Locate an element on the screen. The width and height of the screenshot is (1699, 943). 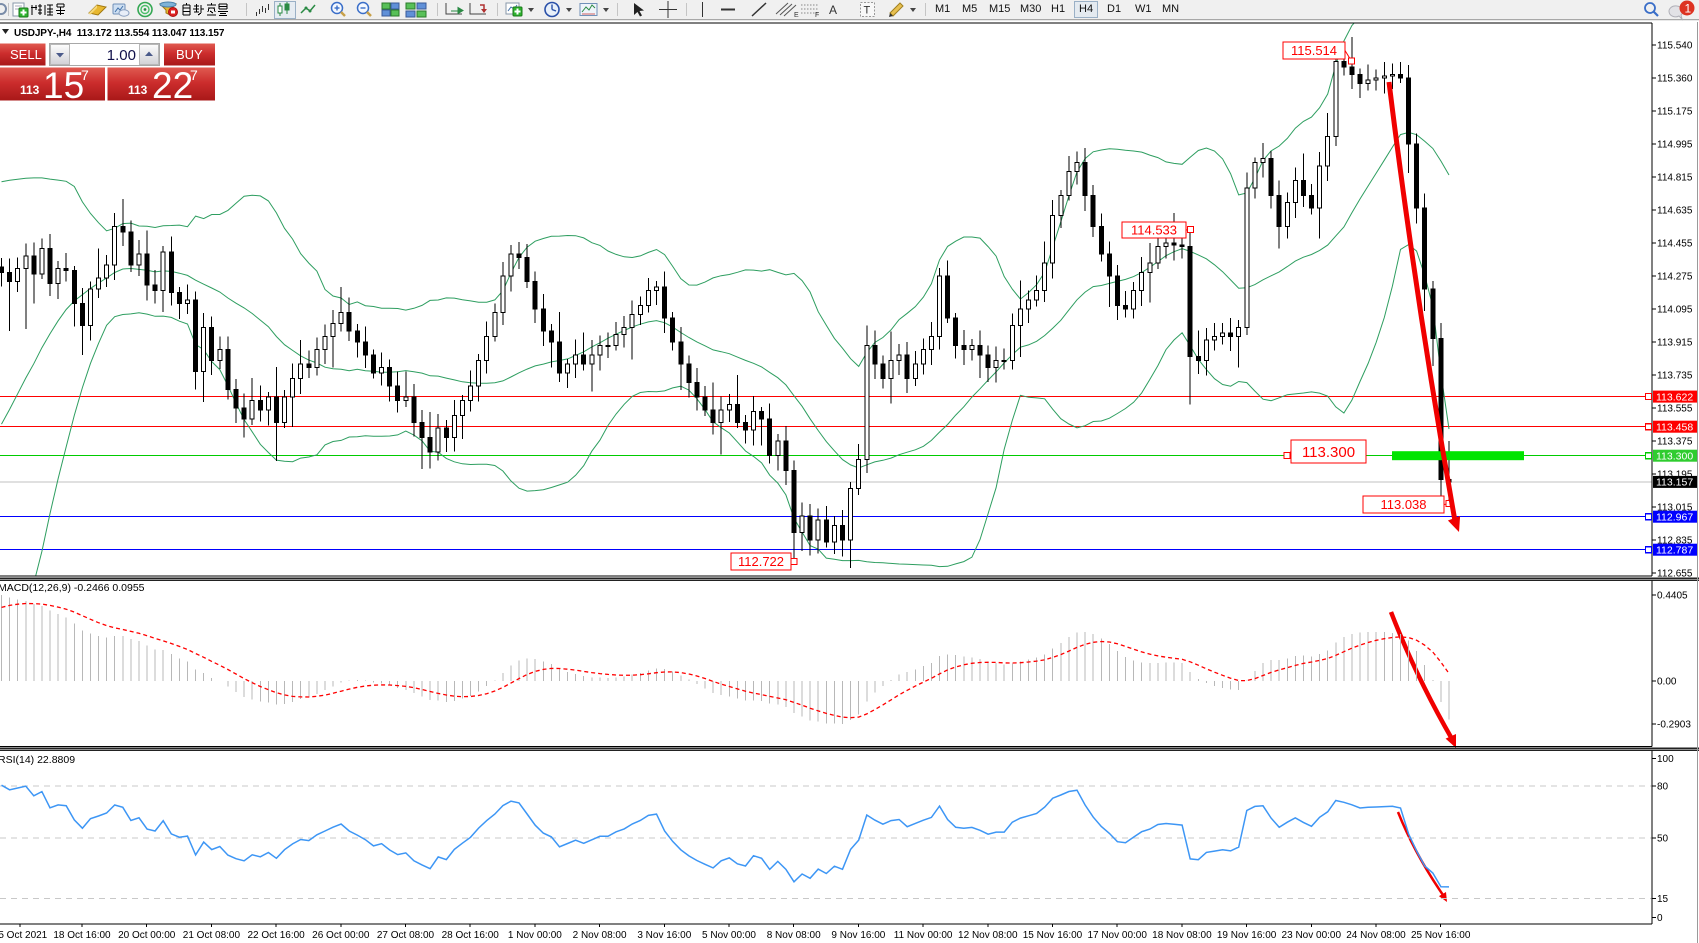
svg-text: 20 Oct 00:00 is located at coordinates (147, 935).